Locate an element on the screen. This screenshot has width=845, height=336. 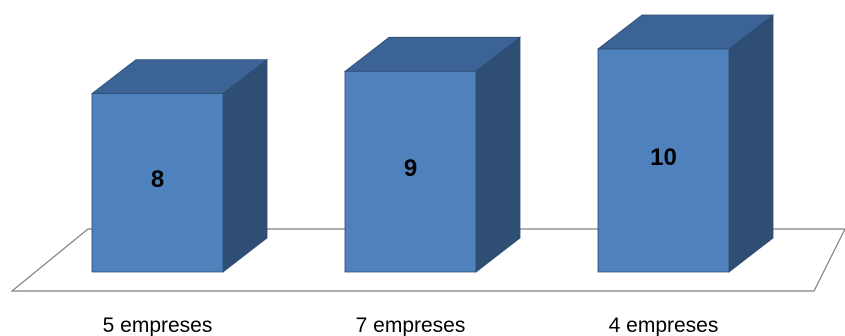
category-label: 7 empreses is located at coordinates (411, 325).